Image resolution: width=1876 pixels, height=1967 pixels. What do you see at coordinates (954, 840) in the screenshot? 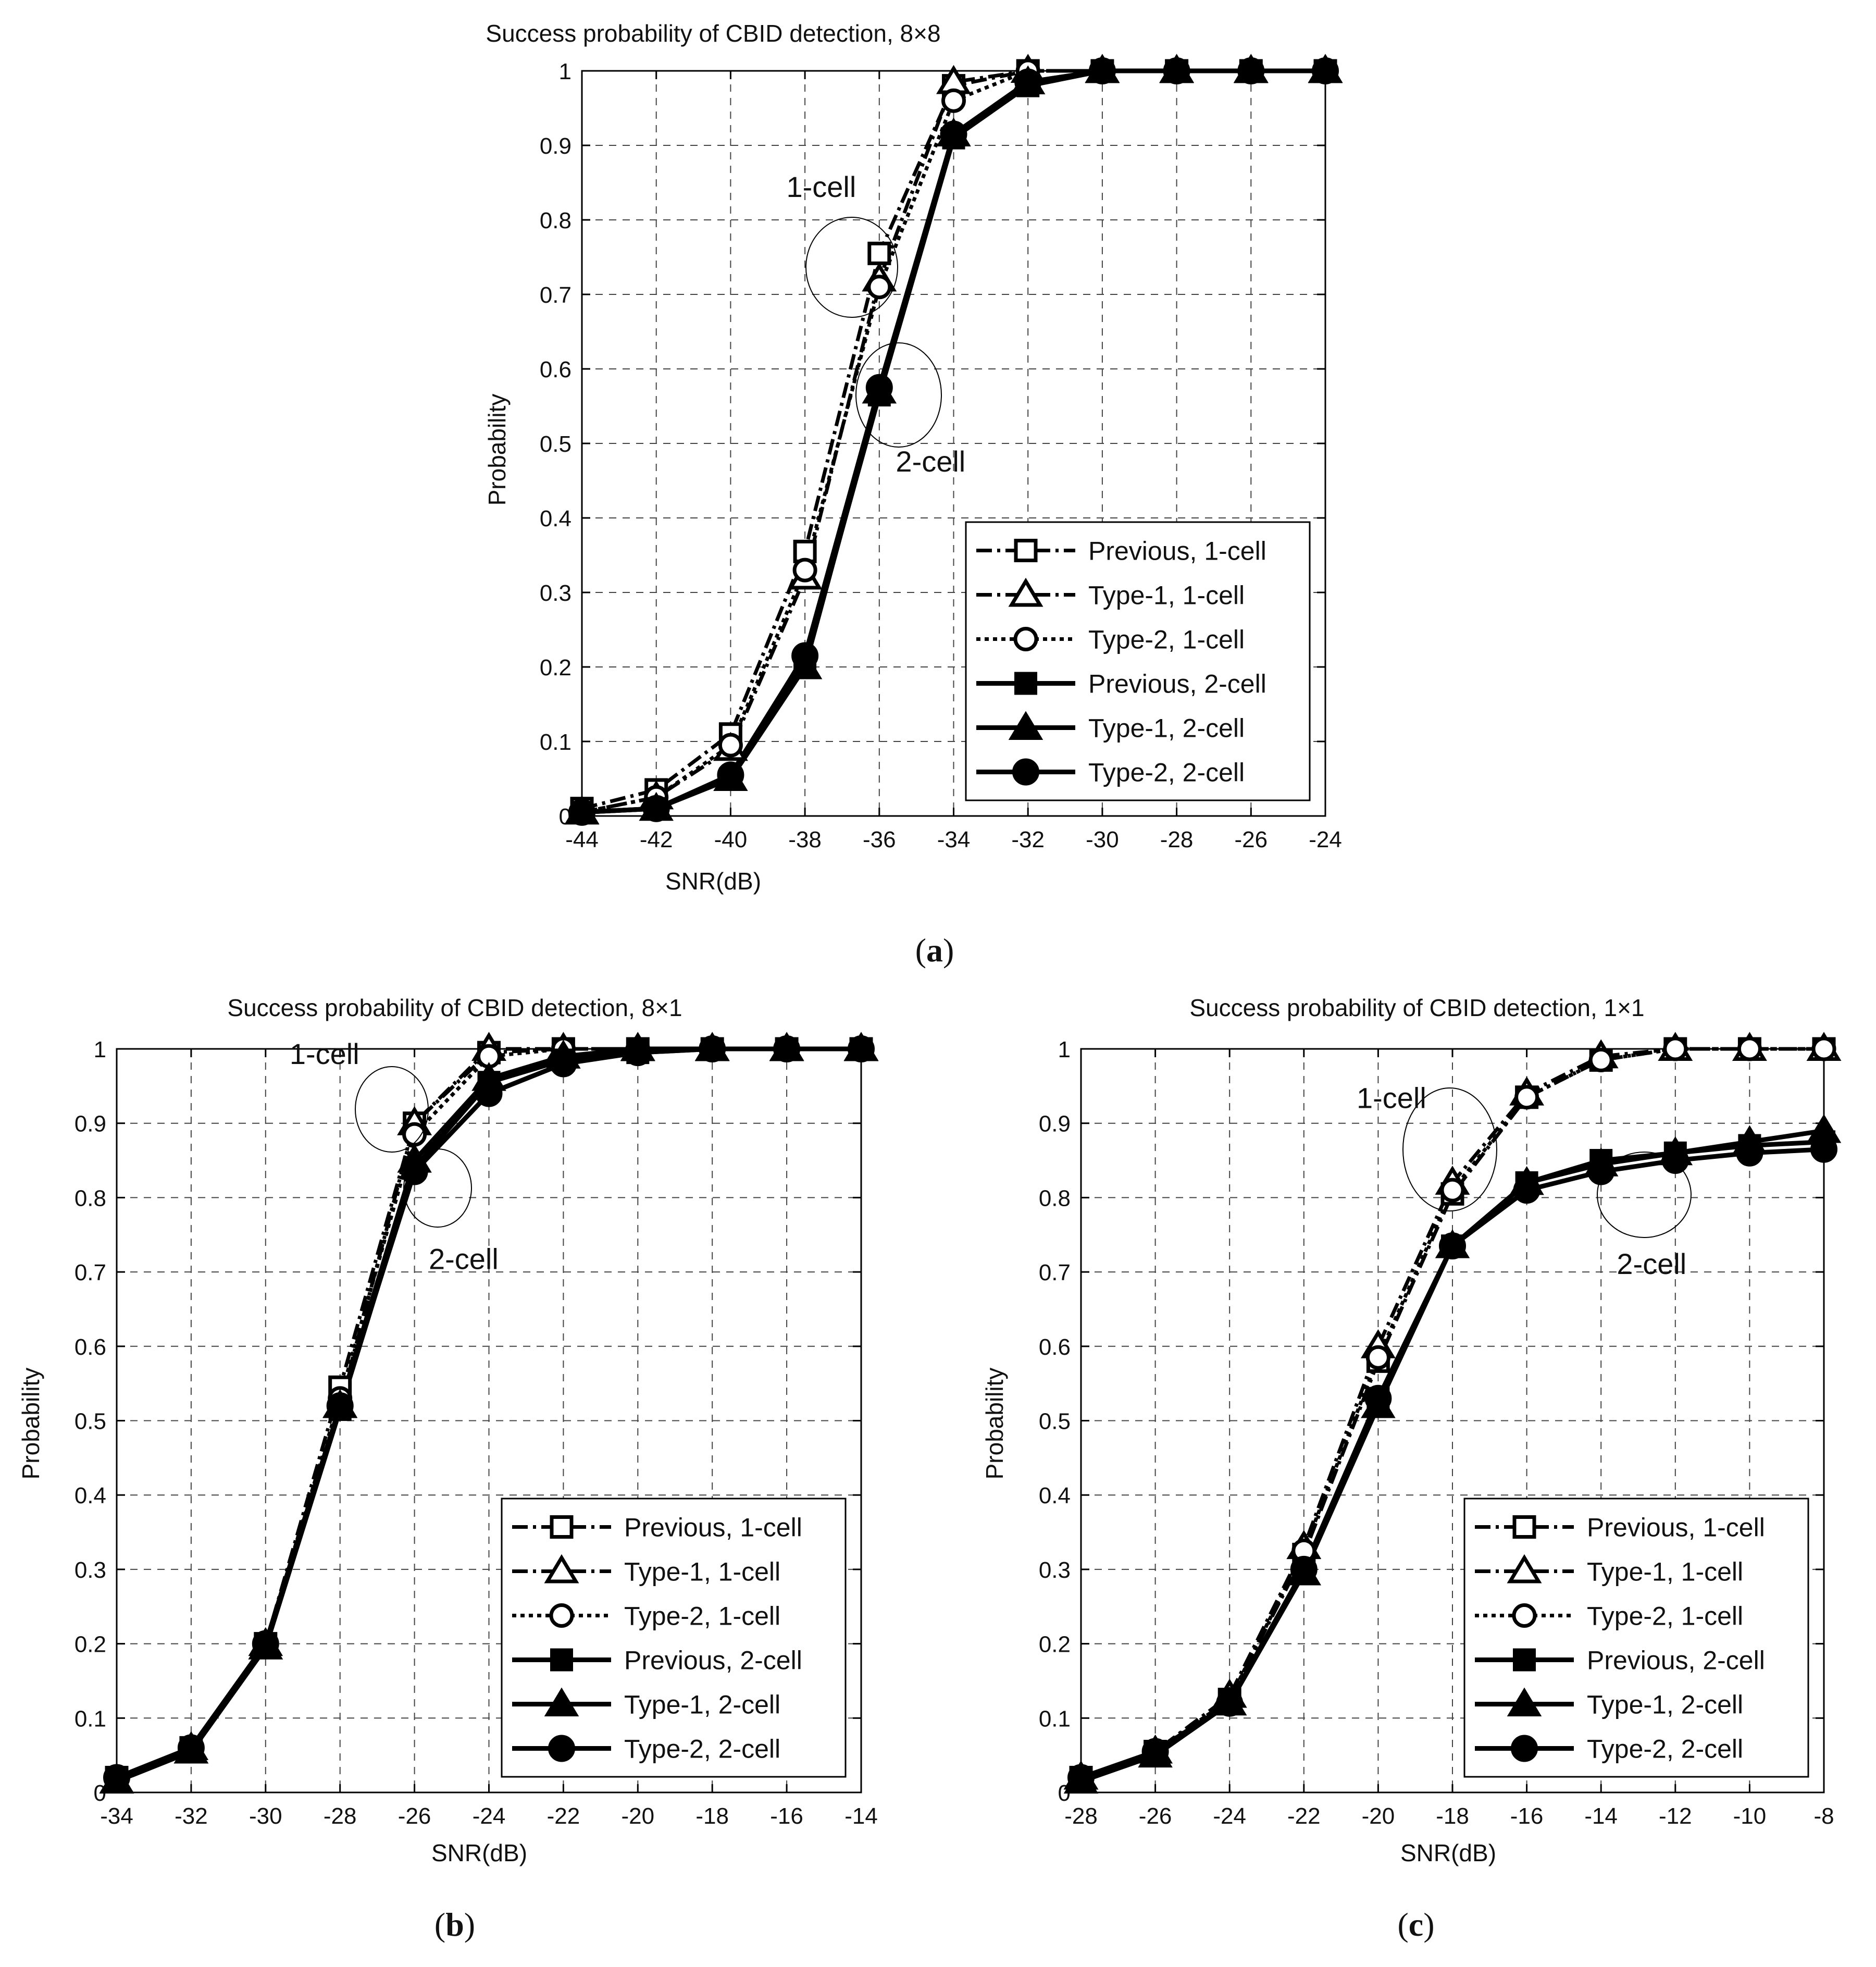
I see `x-tick-label: -34` at bounding box center [954, 840].